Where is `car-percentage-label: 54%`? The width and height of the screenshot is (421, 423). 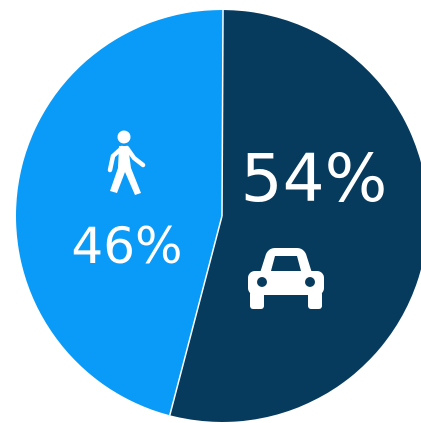 car-percentage-label: 54% is located at coordinates (314, 178).